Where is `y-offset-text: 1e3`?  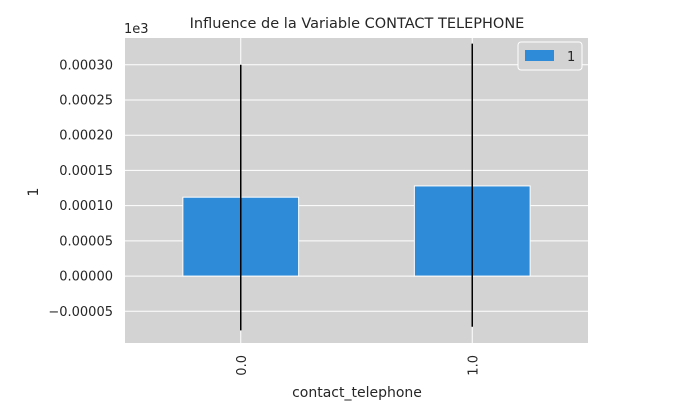 y-offset-text: 1e3 is located at coordinates (136, 29).